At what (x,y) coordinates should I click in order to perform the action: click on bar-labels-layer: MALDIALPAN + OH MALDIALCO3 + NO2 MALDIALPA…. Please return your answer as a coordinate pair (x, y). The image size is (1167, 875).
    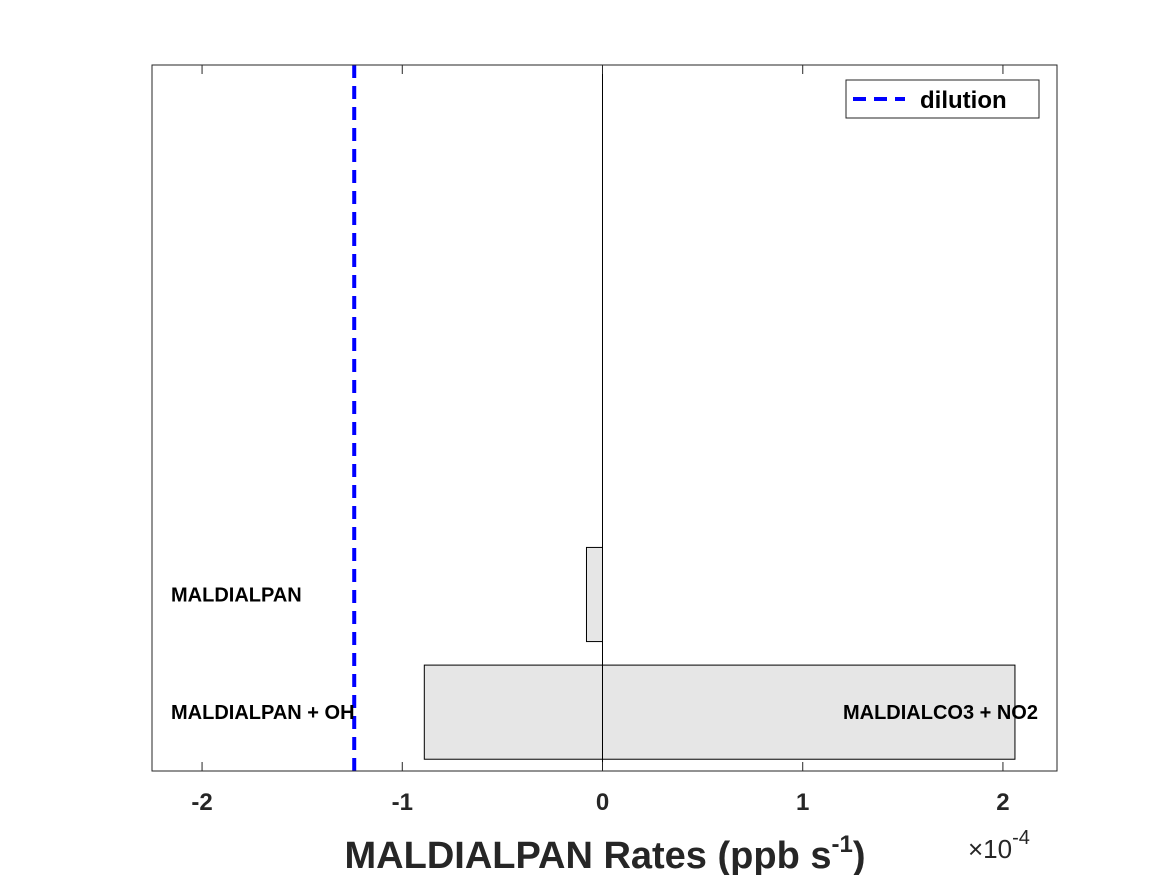
    Looking at the image, I should click on (604, 655).